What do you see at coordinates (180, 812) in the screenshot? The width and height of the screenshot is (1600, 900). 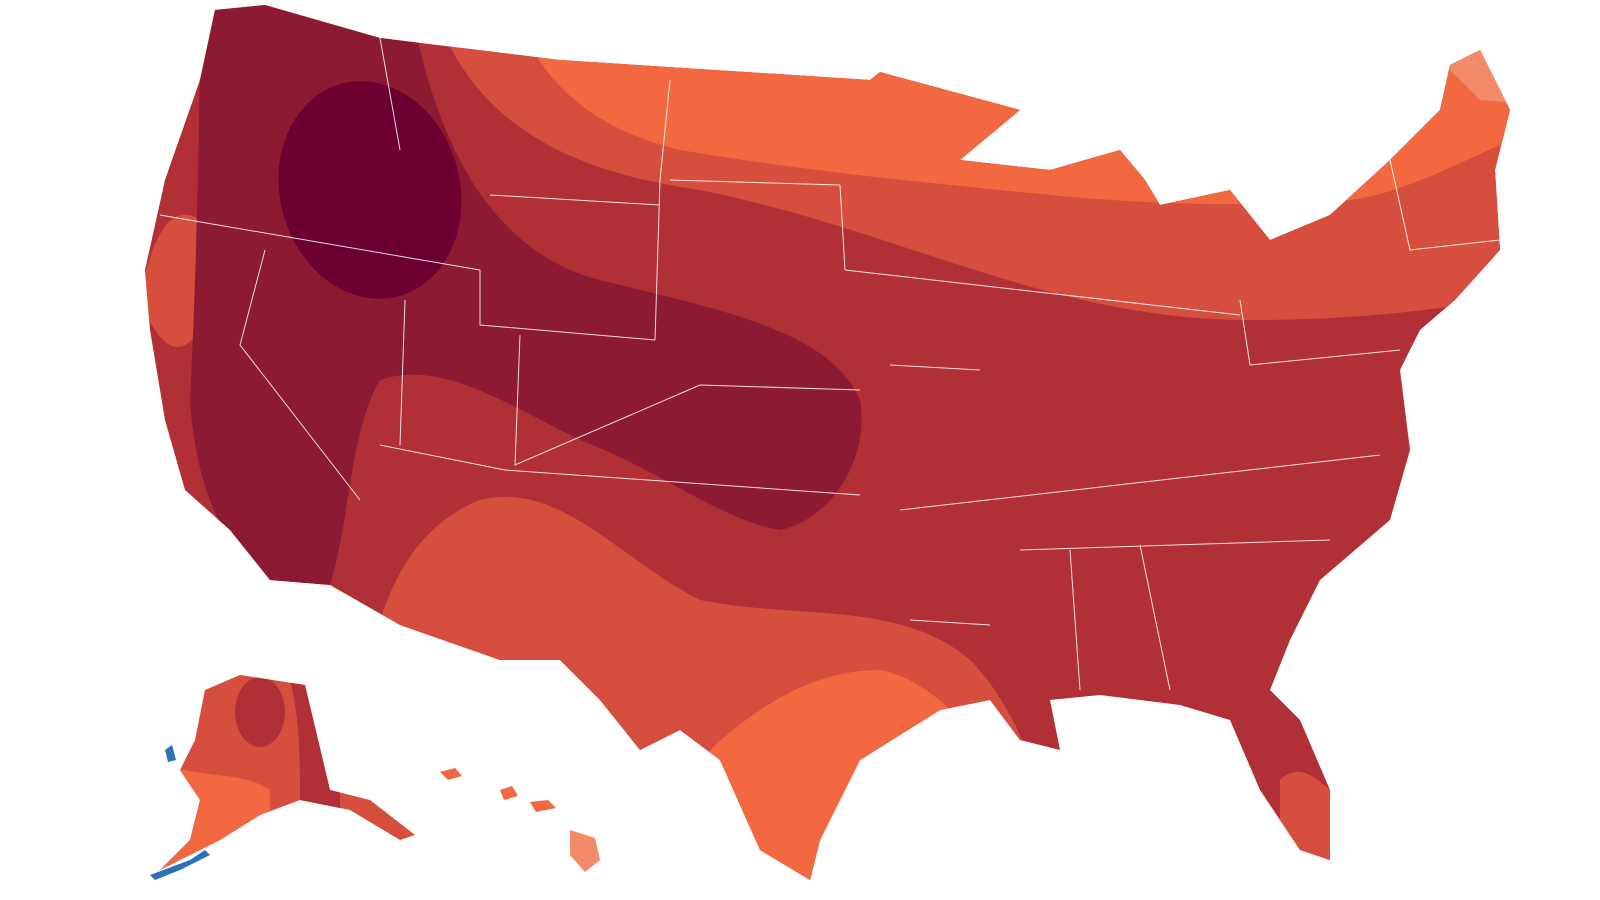 I see `aleutians` at bounding box center [180, 812].